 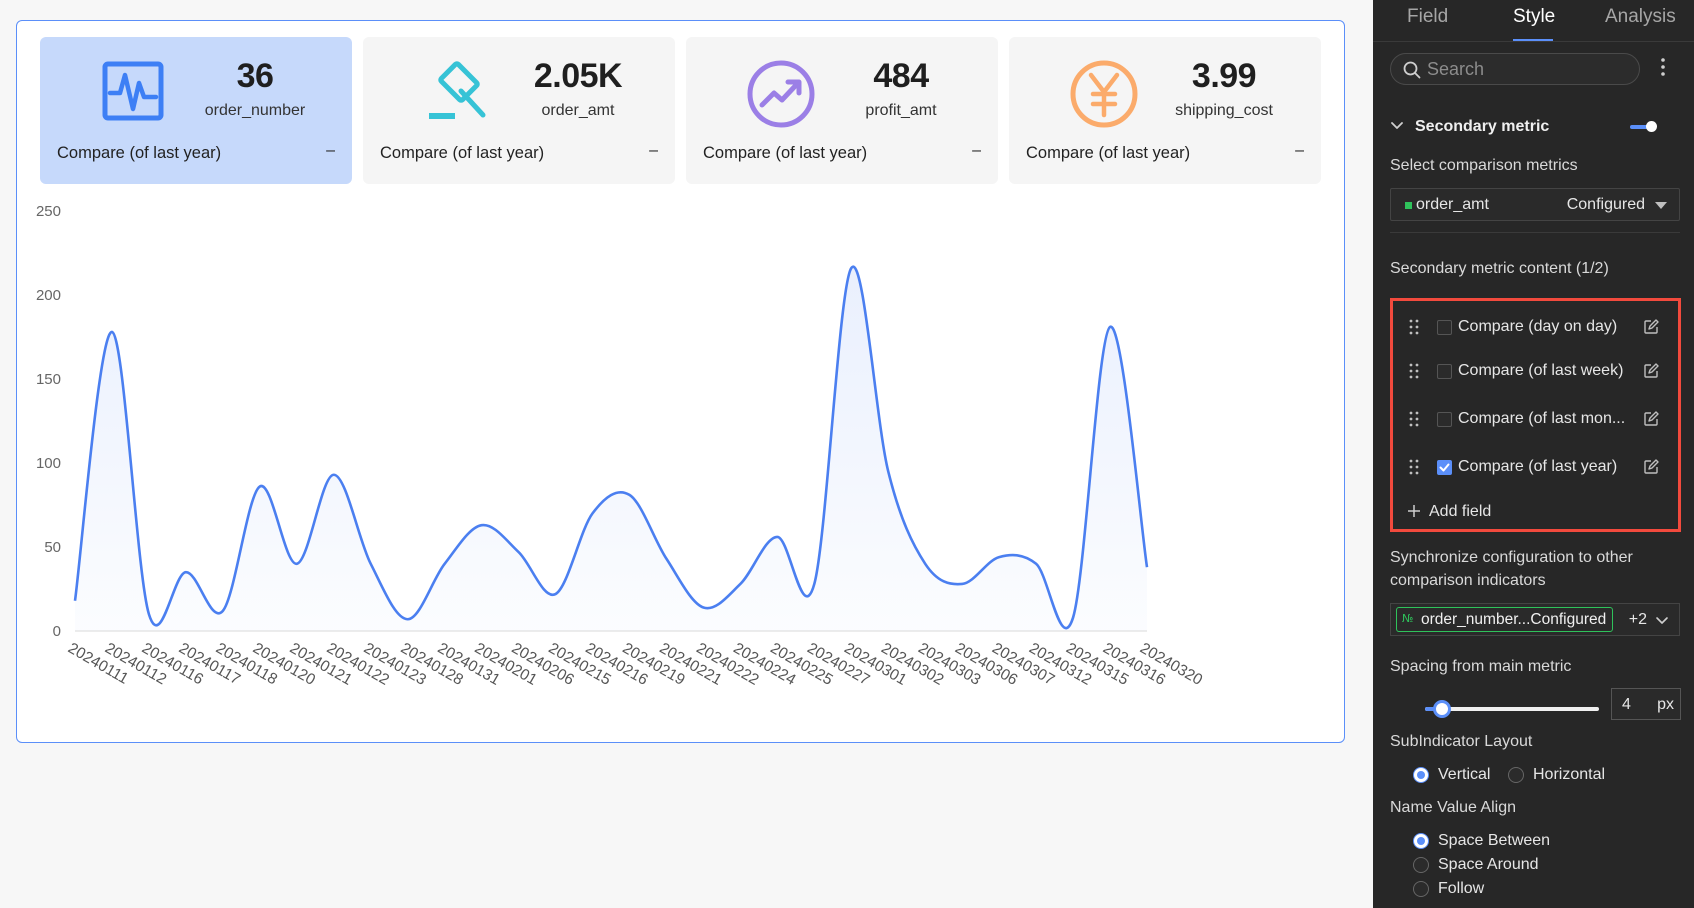 I want to click on more-vertical-icon, so click(x=1663, y=67).